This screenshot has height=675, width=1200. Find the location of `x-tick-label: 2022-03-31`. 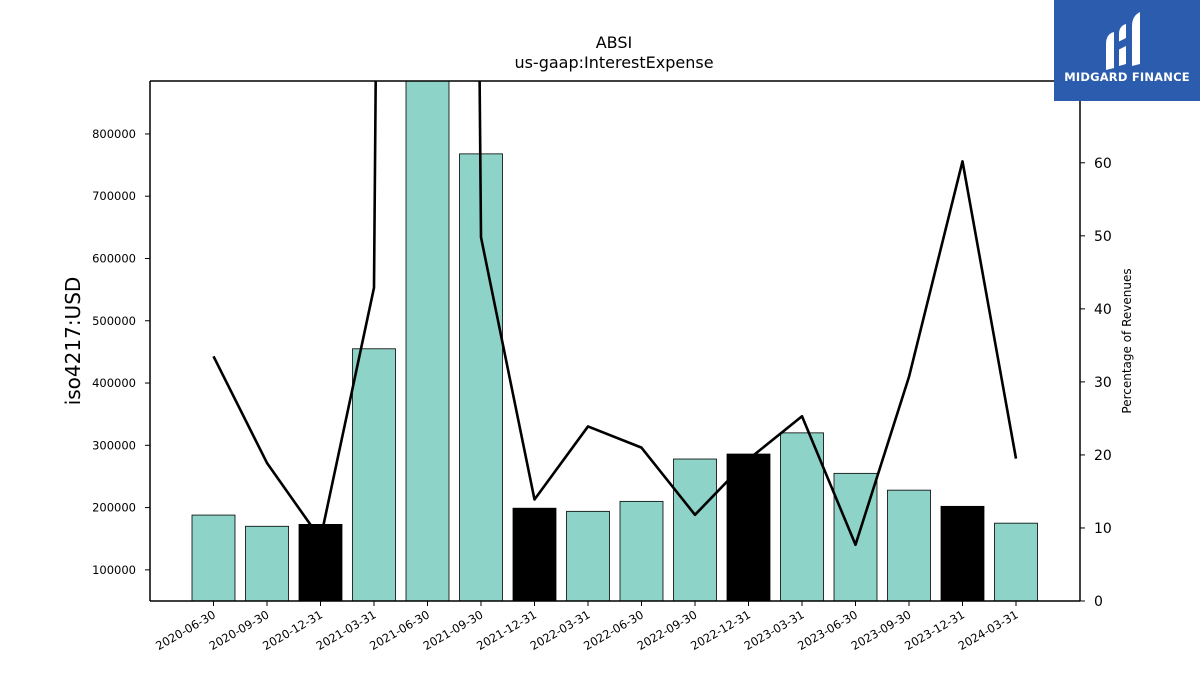

x-tick-label: 2022-03-31 is located at coordinates (560, 630).